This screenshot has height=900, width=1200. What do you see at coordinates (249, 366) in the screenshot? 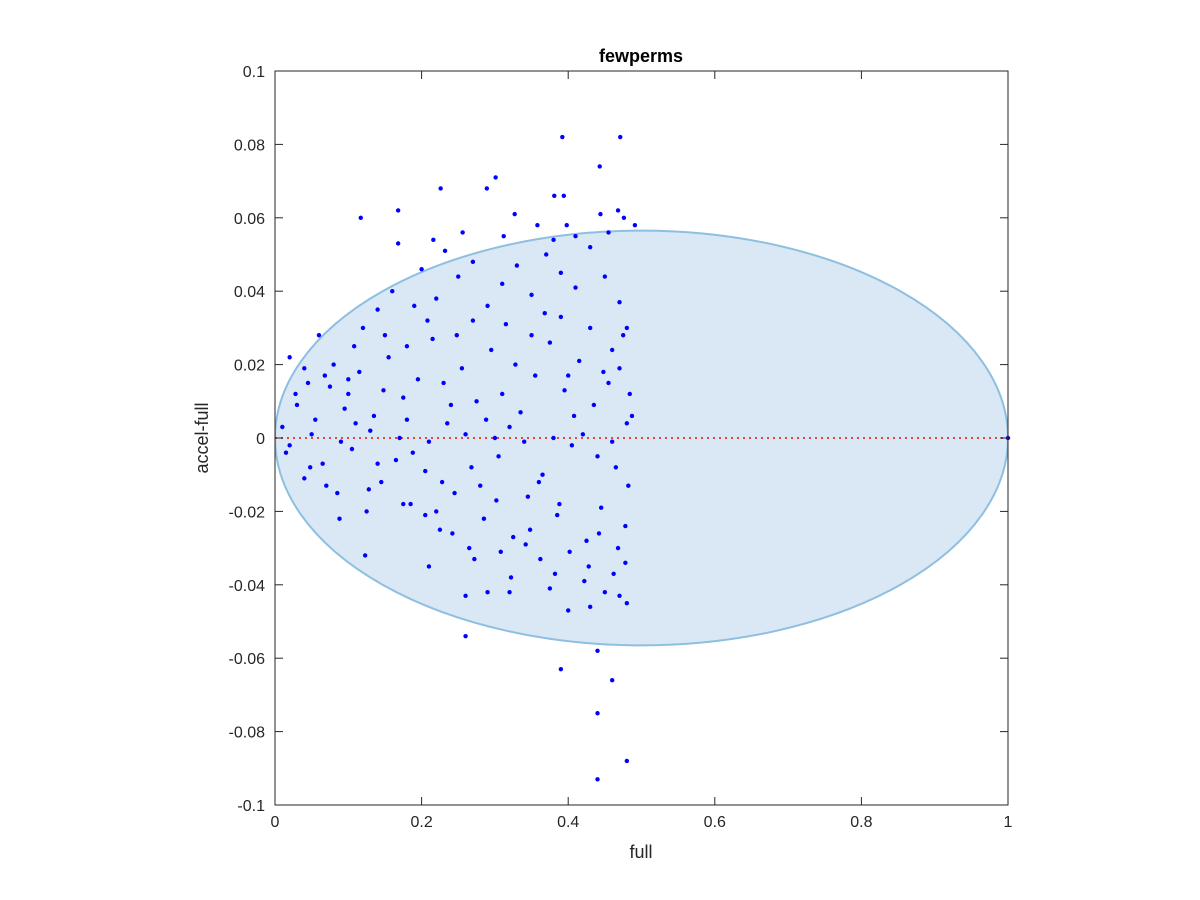
I see `y-tick-label: 0.02` at bounding box center [249, 366].